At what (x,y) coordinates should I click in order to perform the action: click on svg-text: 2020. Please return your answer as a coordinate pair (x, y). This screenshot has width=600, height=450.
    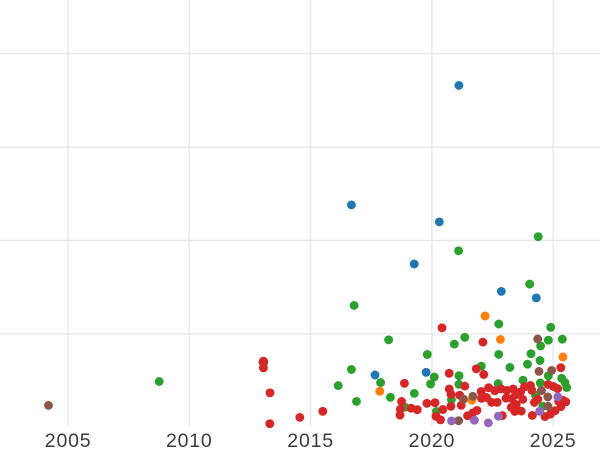
    Looking at the image, I should click on (432, 440).